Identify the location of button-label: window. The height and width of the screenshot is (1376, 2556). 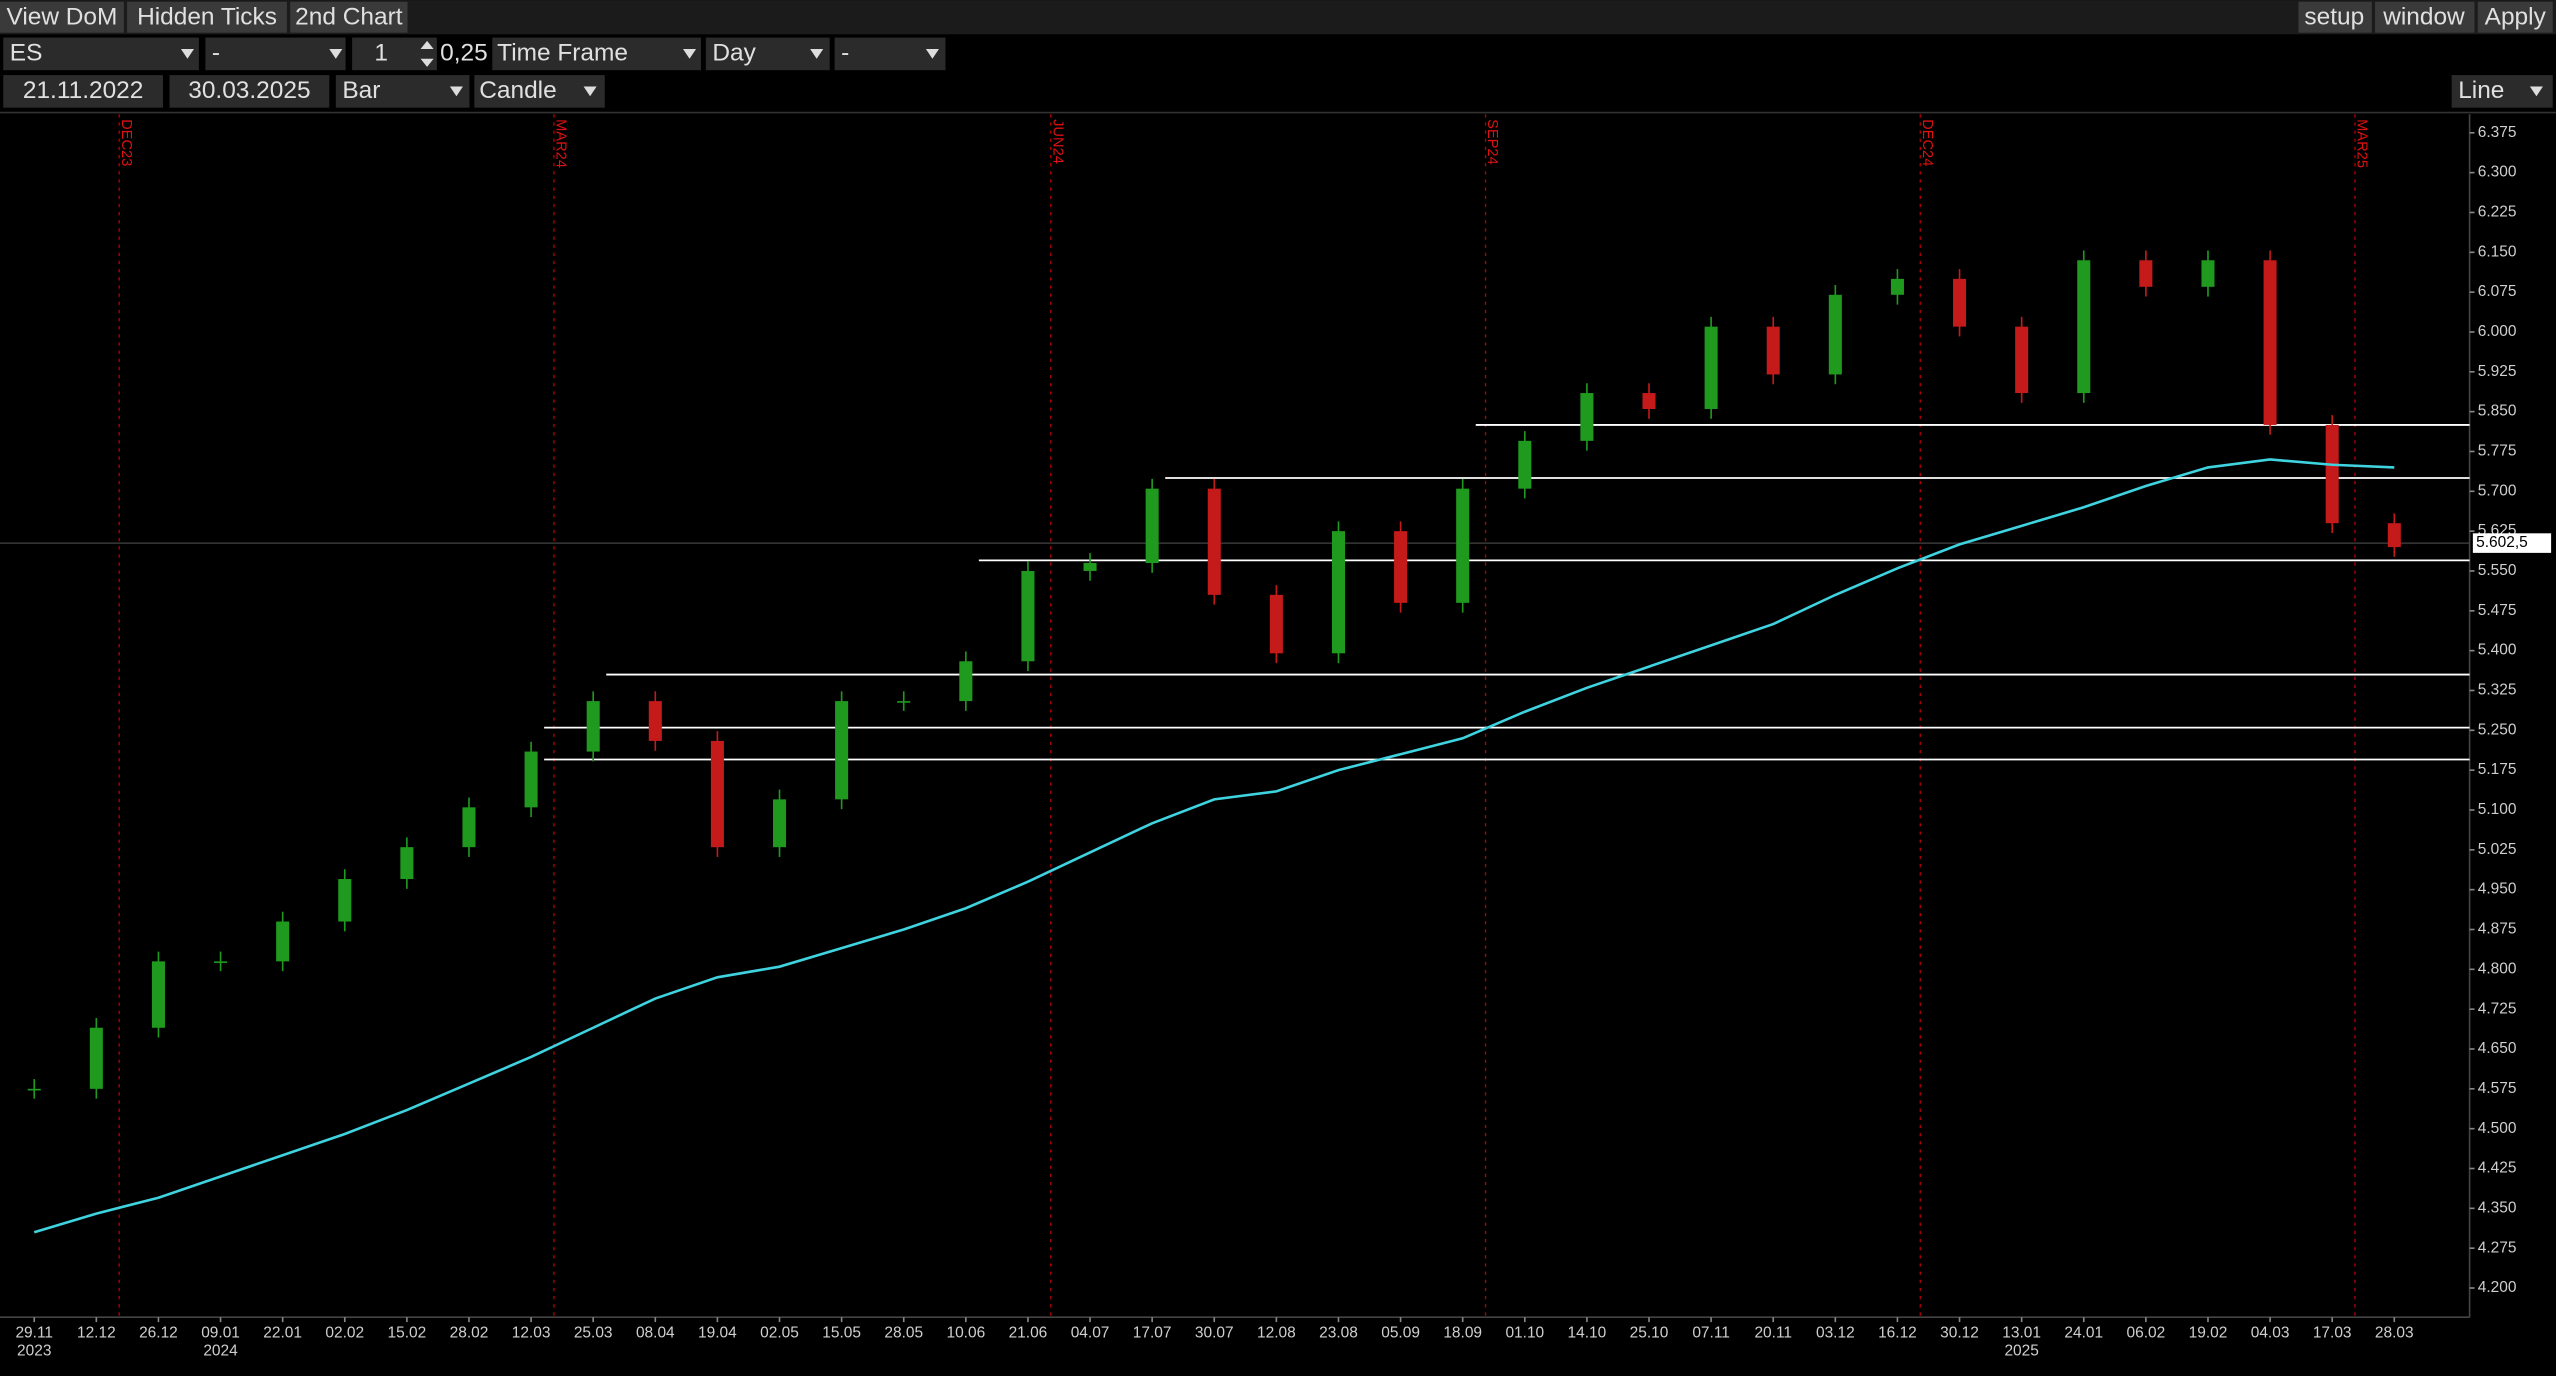
(2423, 16).